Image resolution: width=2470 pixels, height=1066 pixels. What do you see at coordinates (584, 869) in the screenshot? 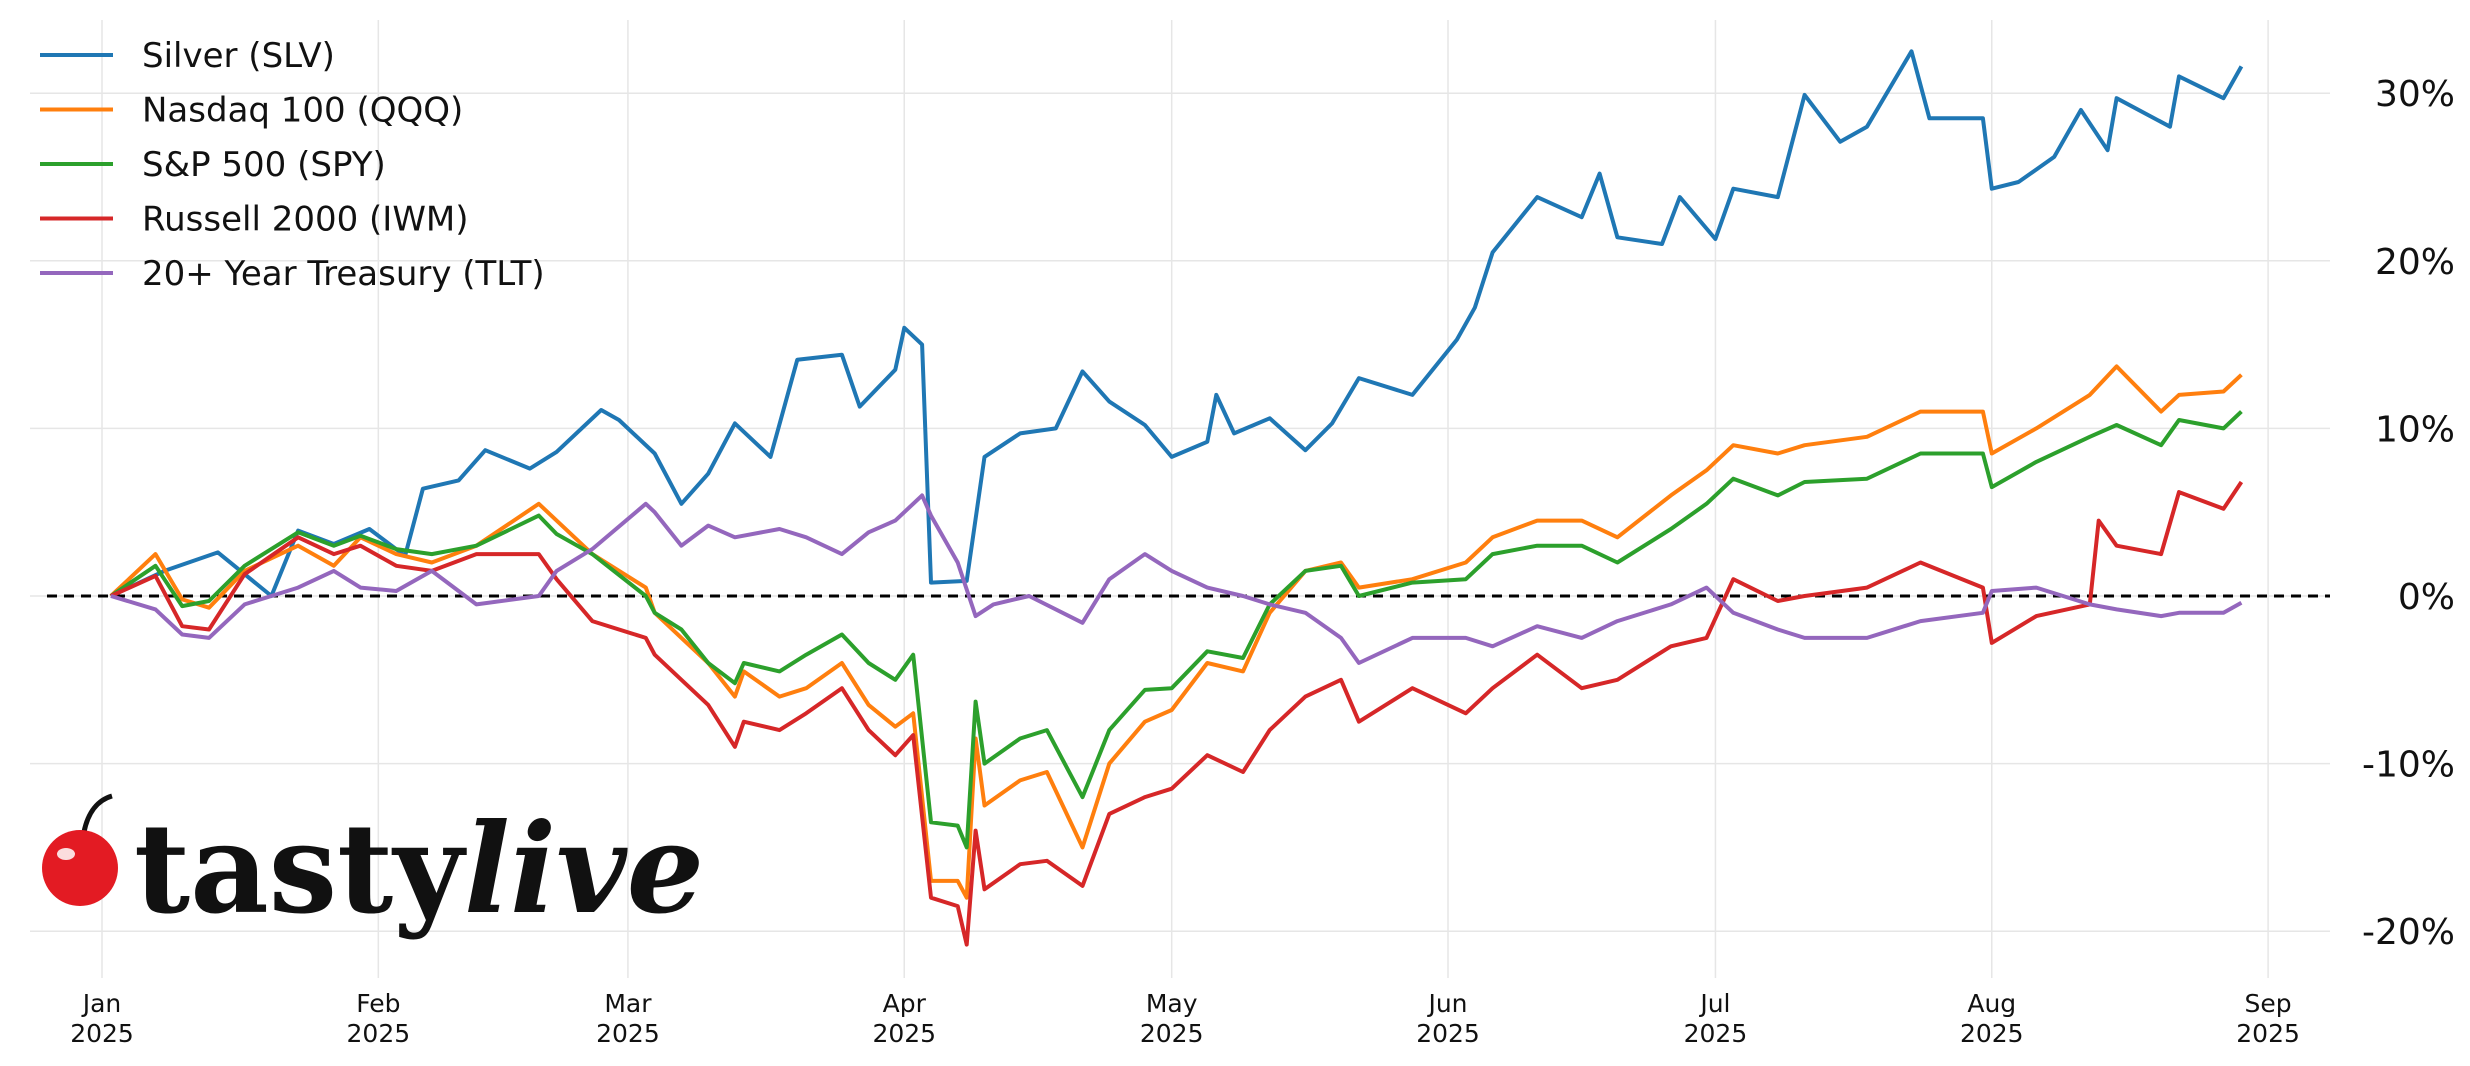
I see `logo-text-live: live` at bounding box center [584, 869].